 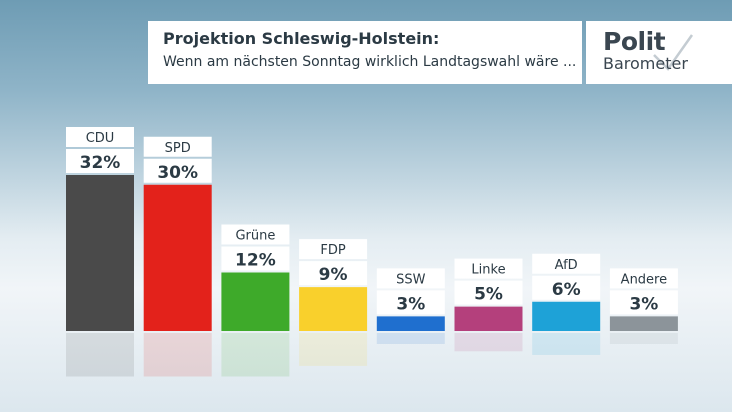 I want to click on category-label: Linke, so click(x=488, y=270).